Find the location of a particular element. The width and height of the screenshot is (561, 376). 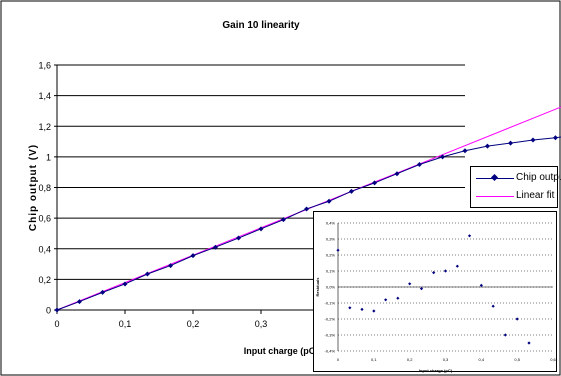

x-tick-label: 0,1 is located at coordinates (125, 324).